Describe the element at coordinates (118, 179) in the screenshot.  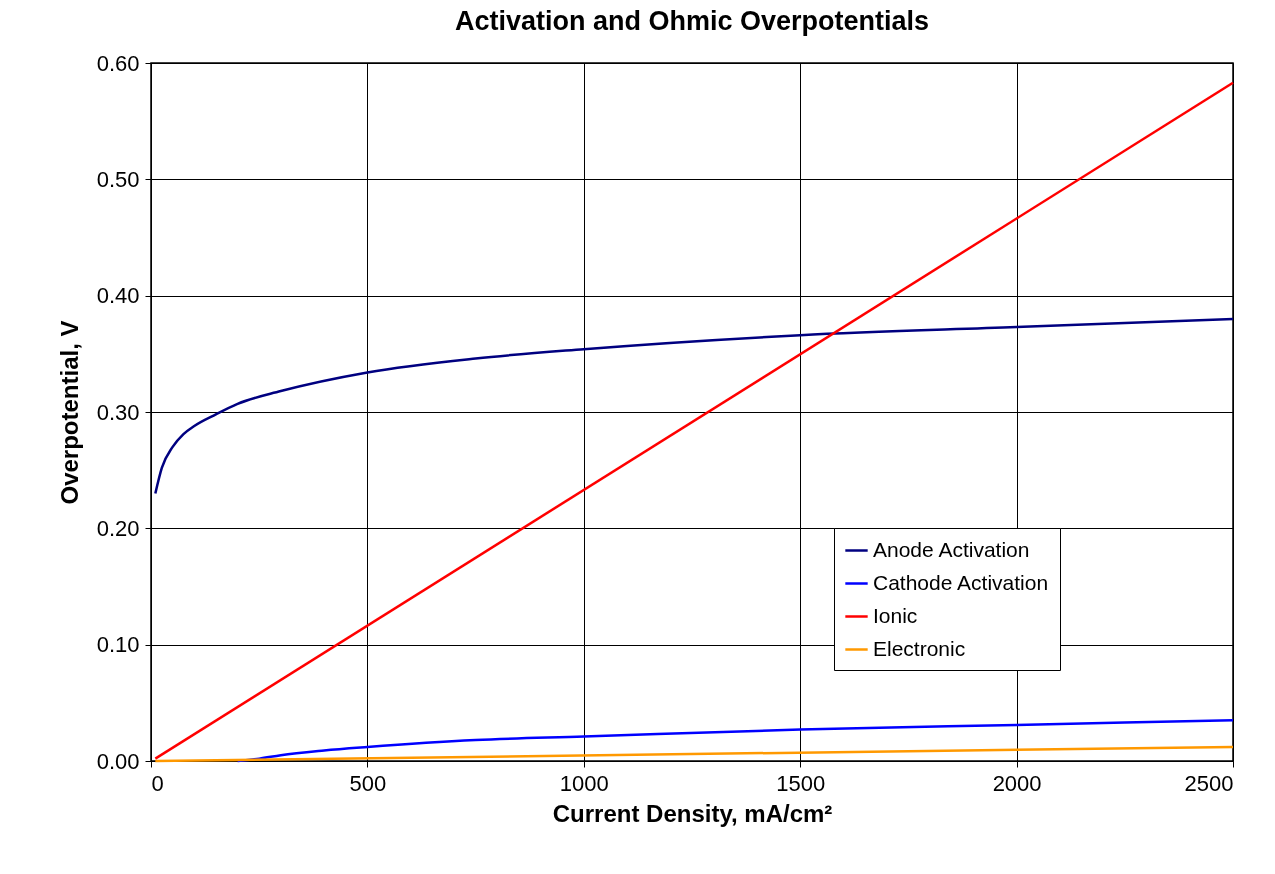
I see `y-tick-label: 0.50` at that location.